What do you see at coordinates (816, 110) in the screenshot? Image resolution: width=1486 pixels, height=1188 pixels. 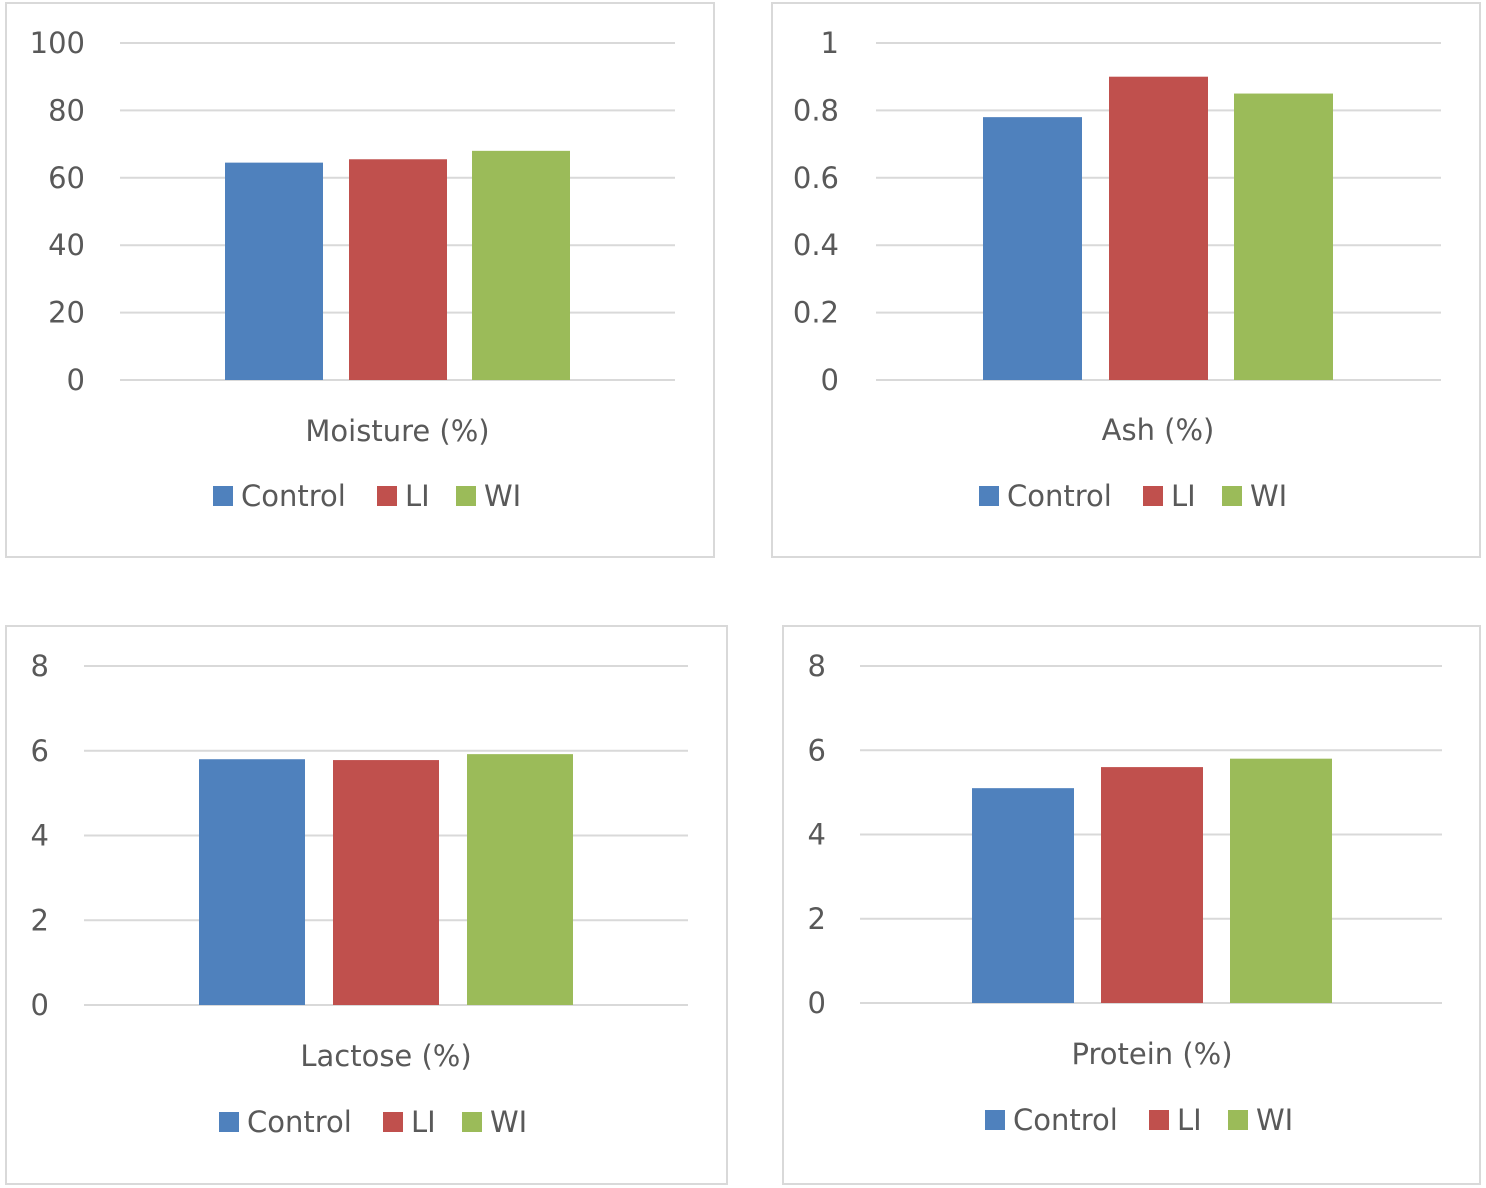 I see `y-tick-label: 0.8` at bounding box center [816, 110].